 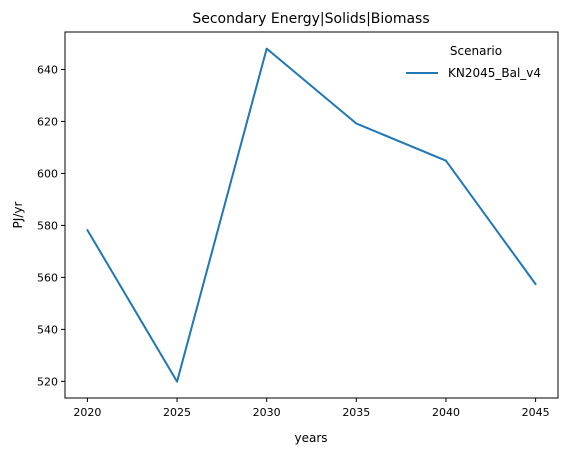 What do you see at coordinates (356, 412) in the screenshot?
I see `x-tick-label: 2035` at bounding box center [356, 412].